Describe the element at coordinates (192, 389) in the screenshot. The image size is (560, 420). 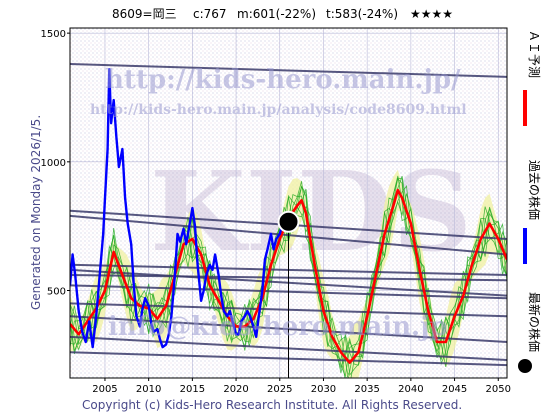
I see `x-tick-label: 2015` at that location.